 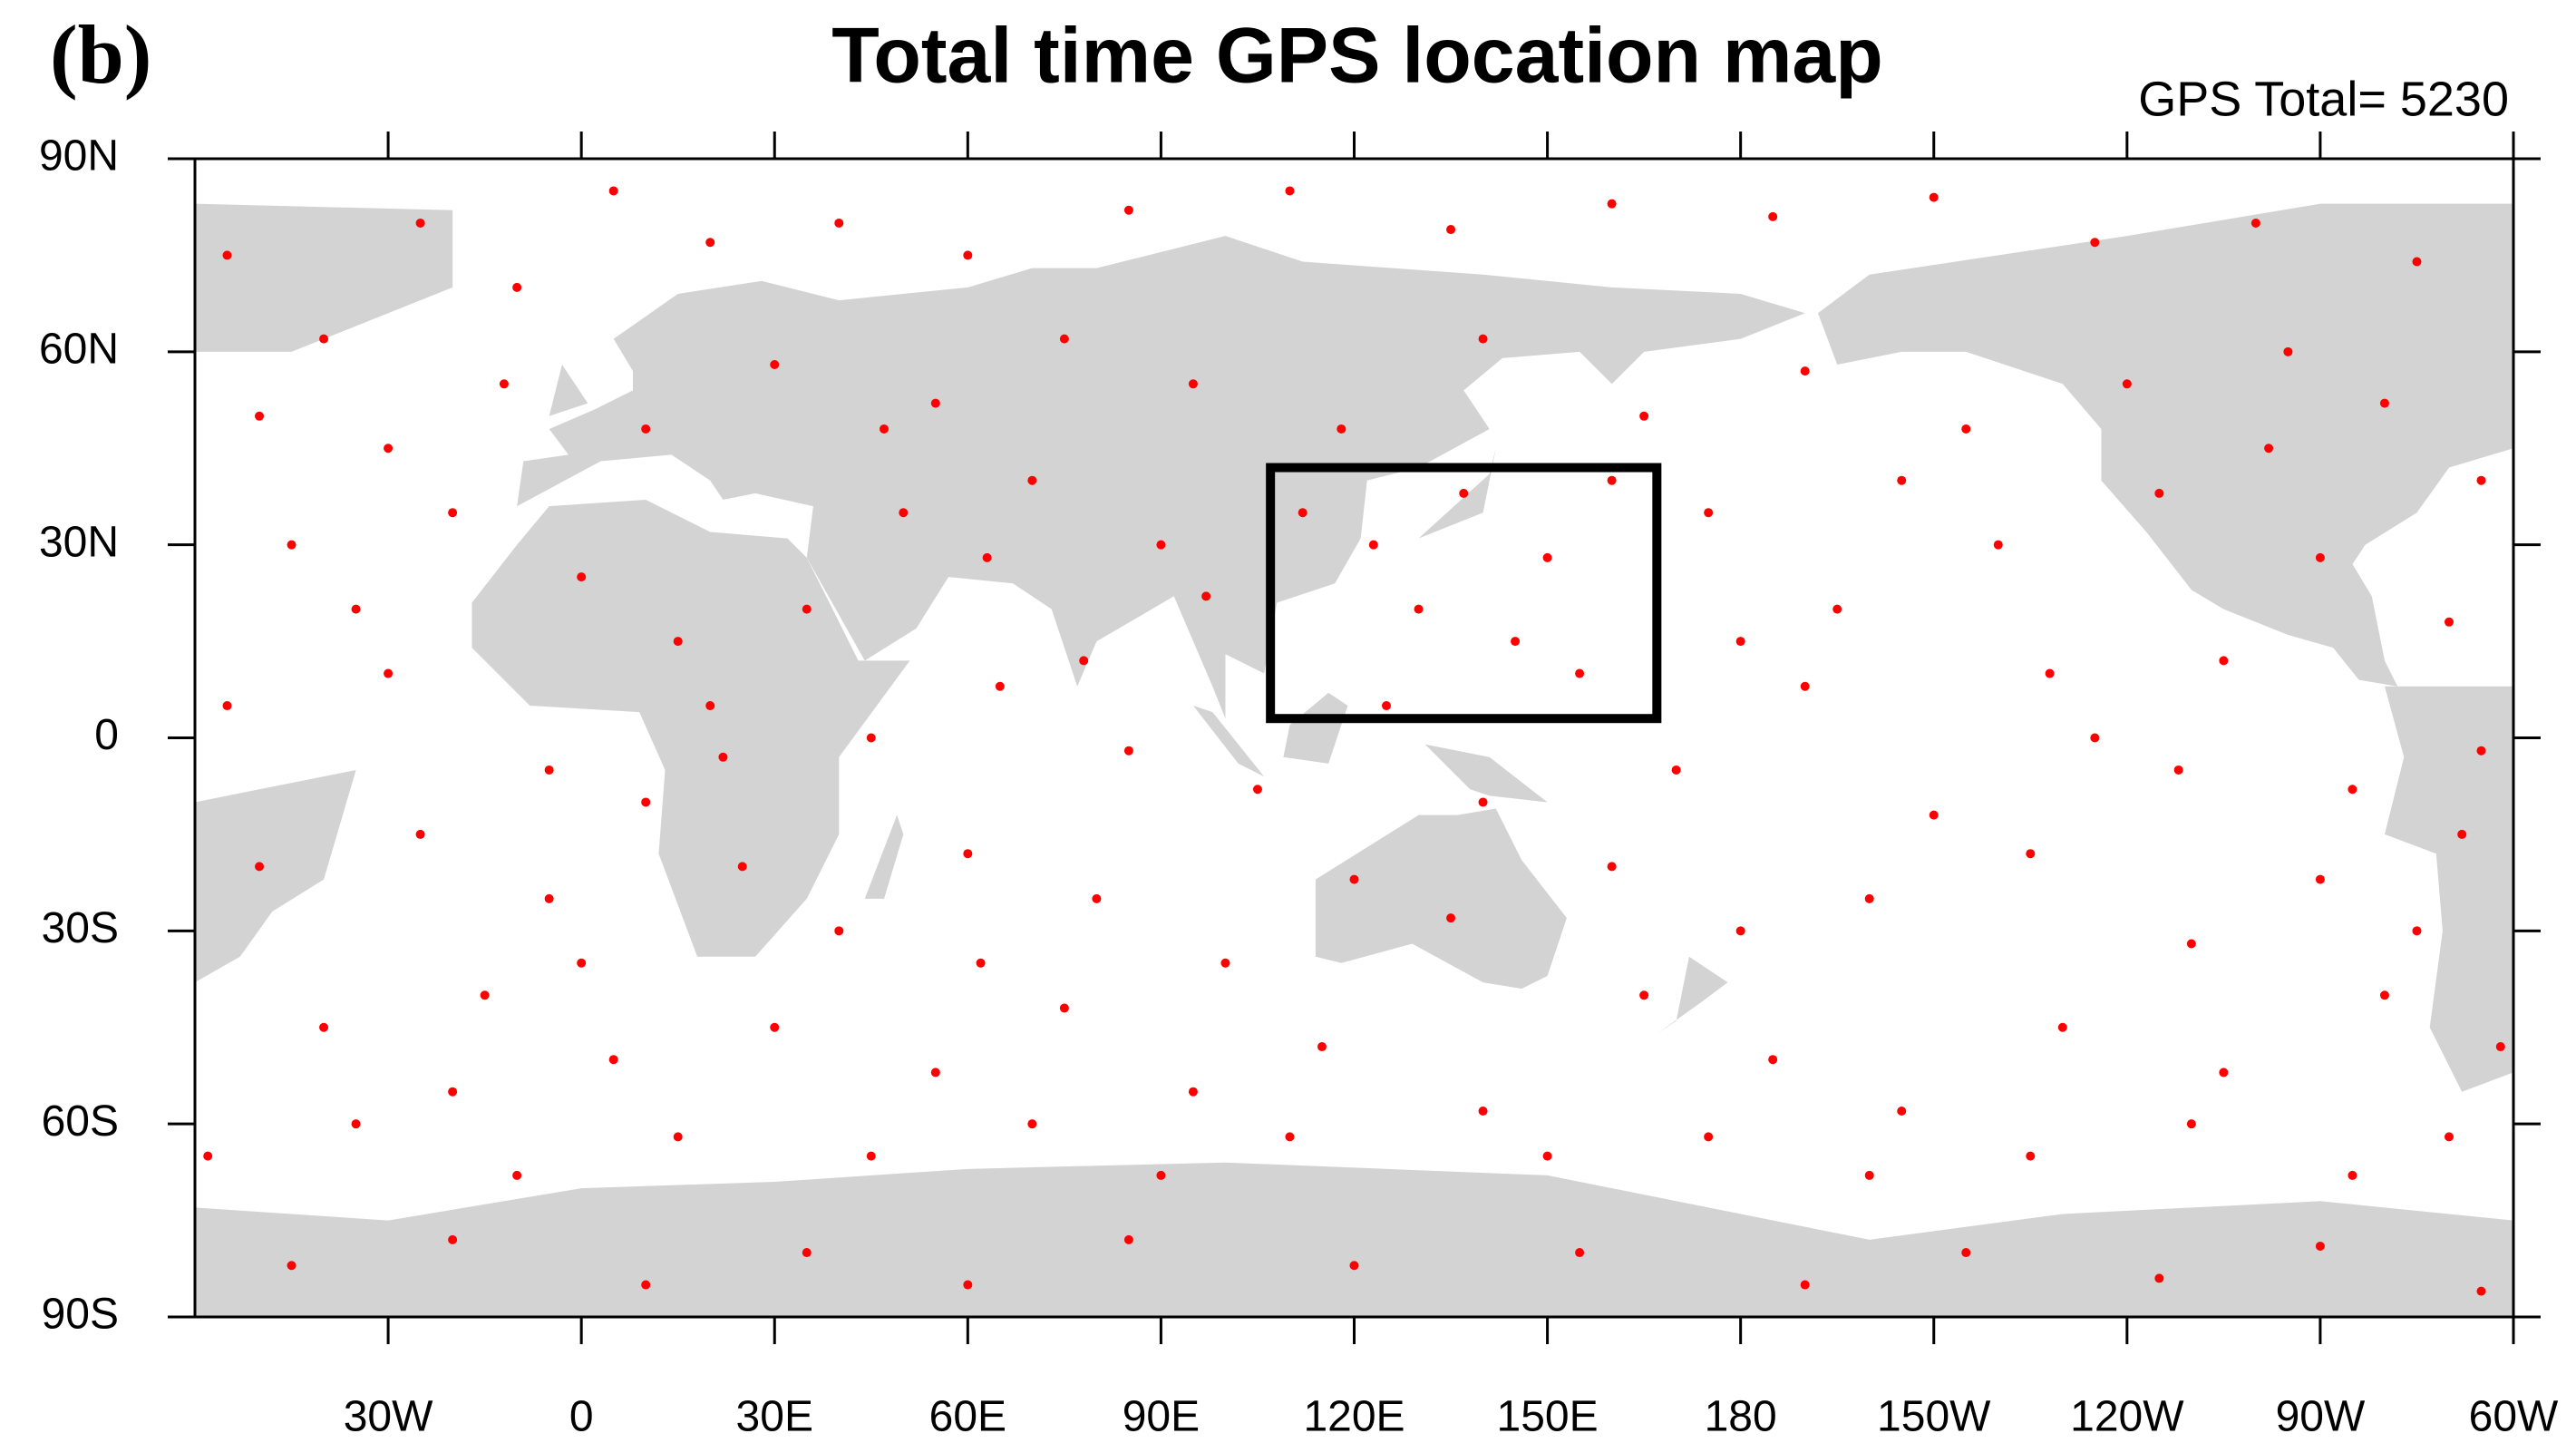 What do you see at coordinates (2514, 1417) in the screenshot?
I see `x-tick-label: 60W` at bounding box center [2514, 1417].